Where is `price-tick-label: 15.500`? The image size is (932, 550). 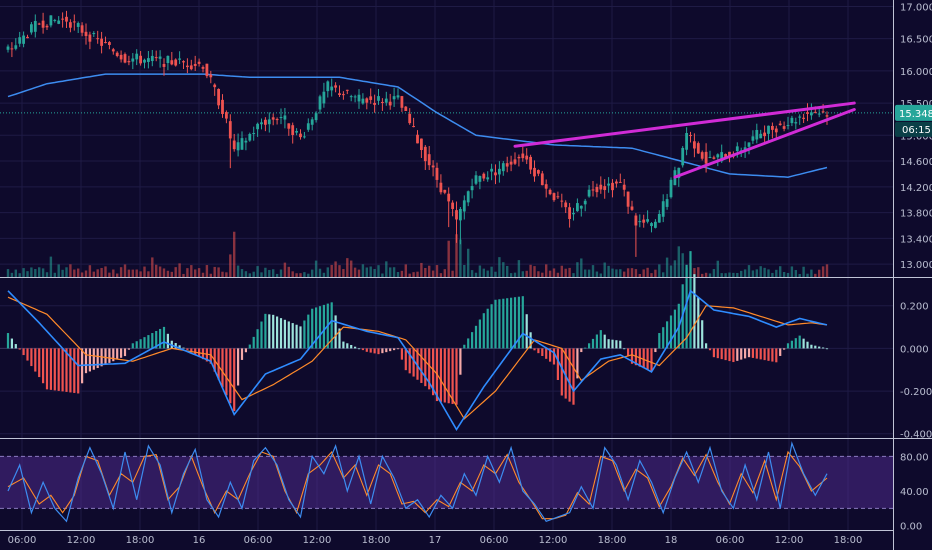
price-tick-label: 15.500 is located at coordinates (916, 104).